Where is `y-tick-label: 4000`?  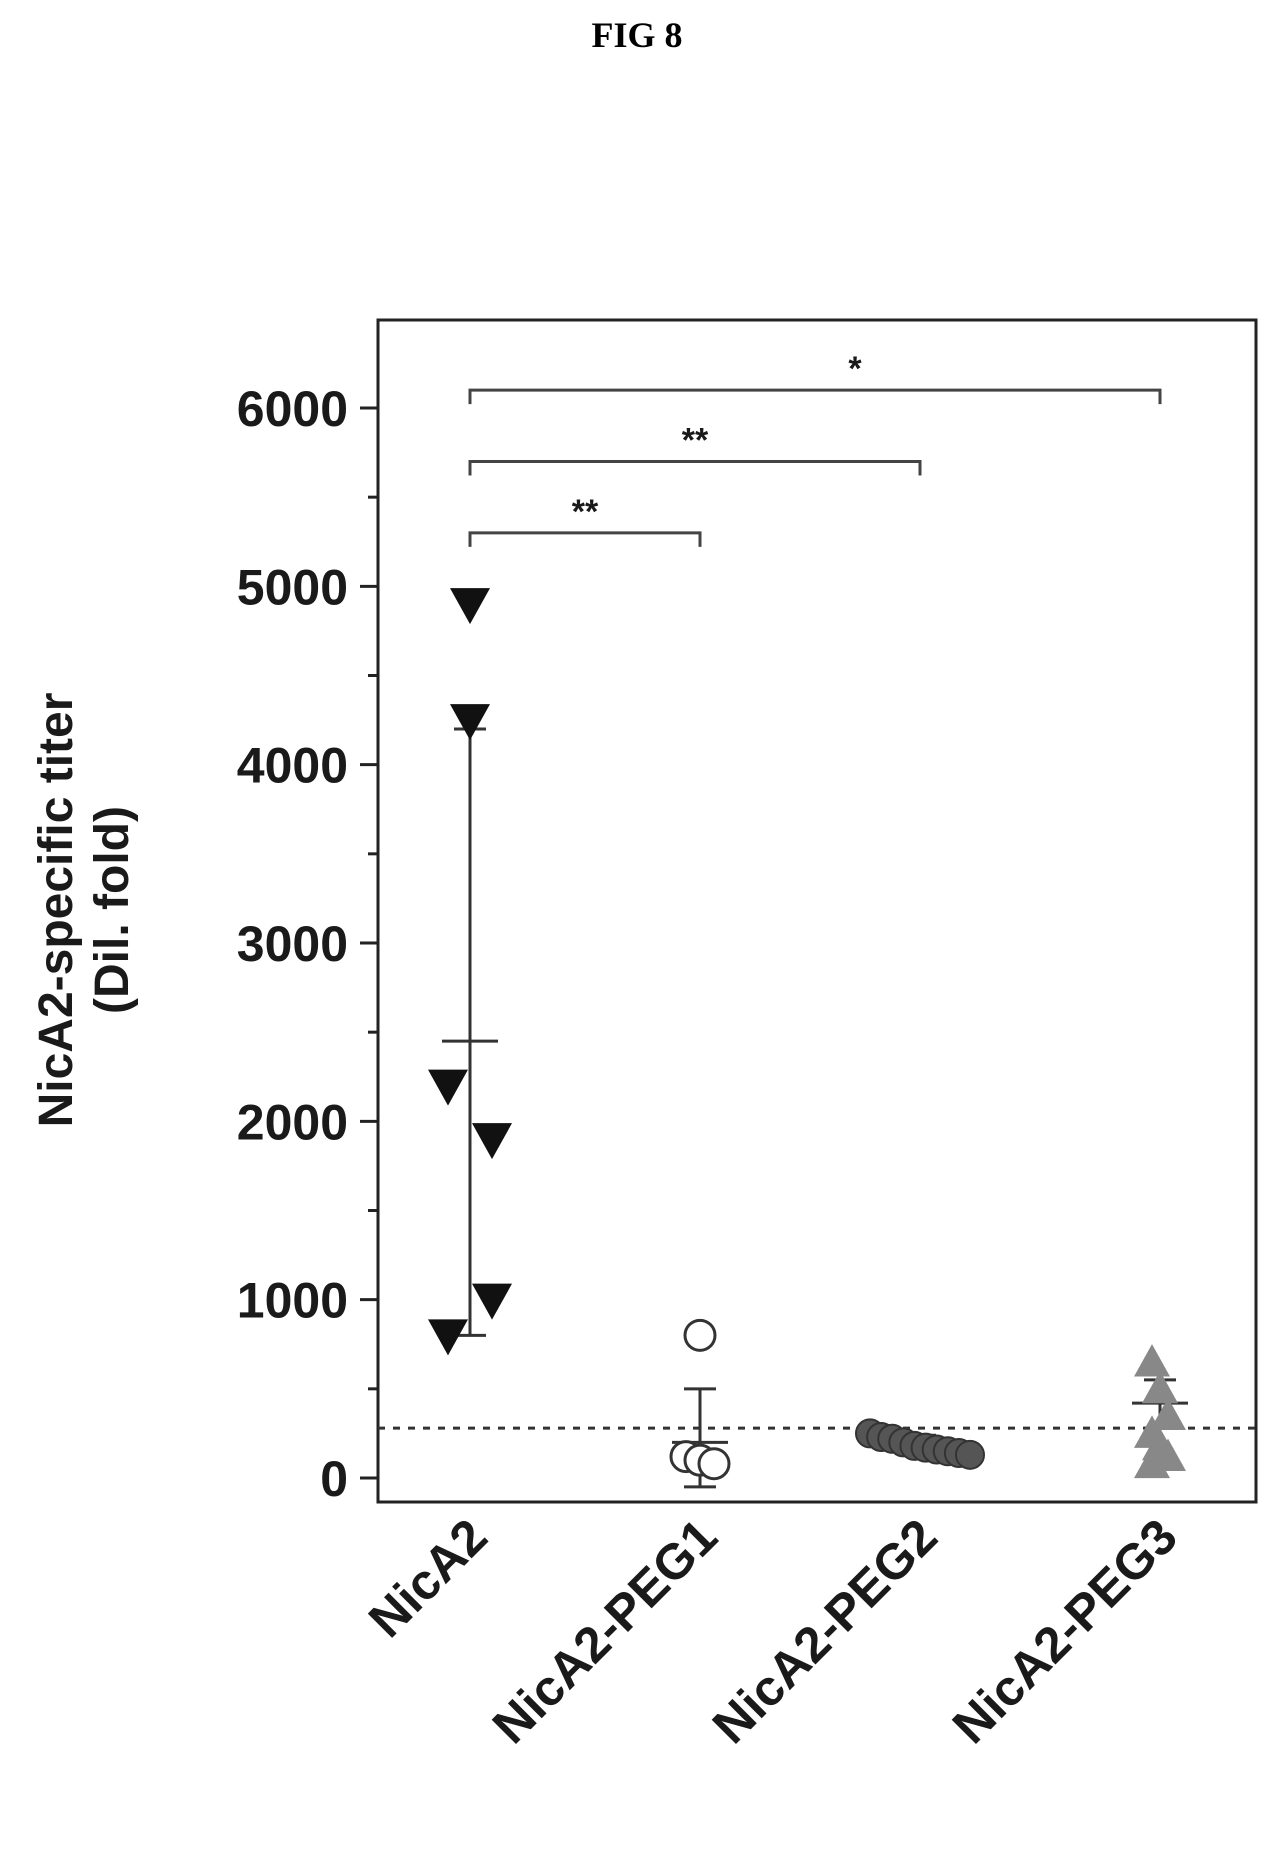
y-tick-label: 4000 is located at coordinates (292, 766).